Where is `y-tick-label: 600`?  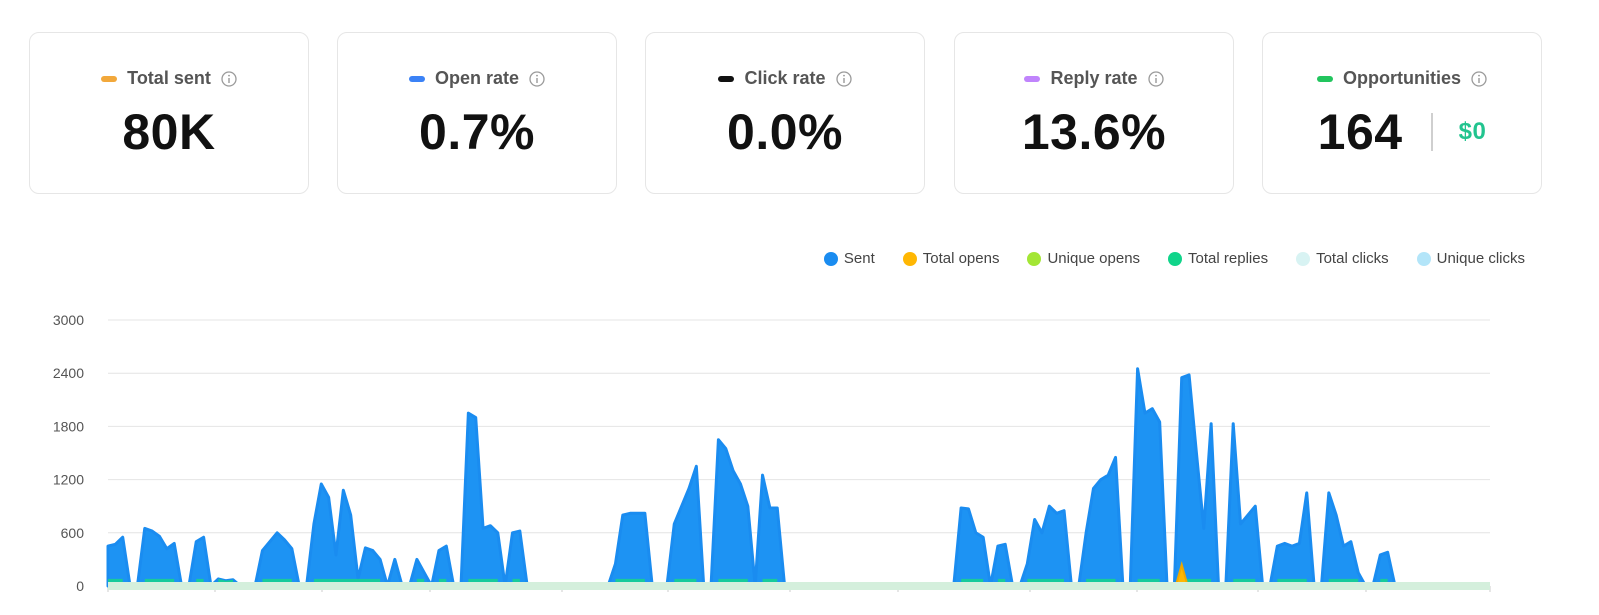
y-tick-label: 600 is located at coordinates (73, 533).